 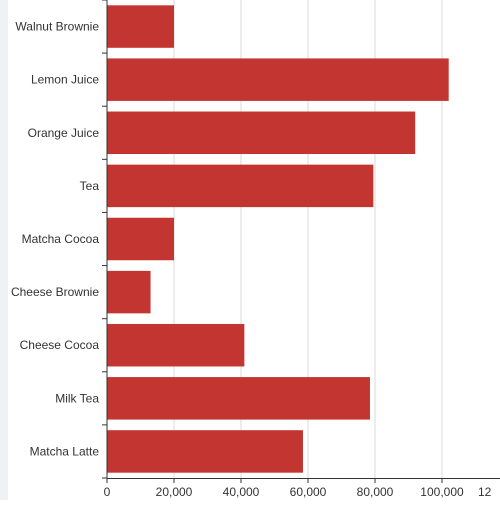 What do you see at coordinates (485, 492) in the screenshot?
I see `x-tick-label: 12` at bounding box center [485, 492].